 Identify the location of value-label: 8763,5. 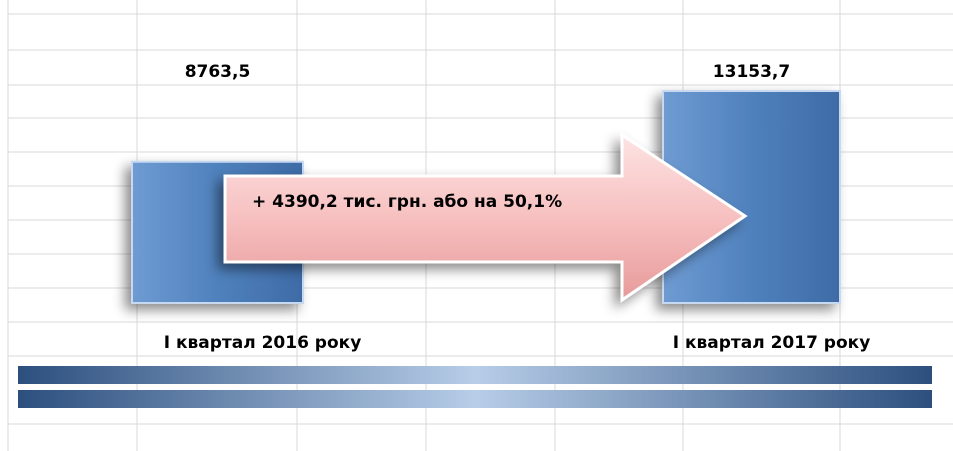
(218, 72).